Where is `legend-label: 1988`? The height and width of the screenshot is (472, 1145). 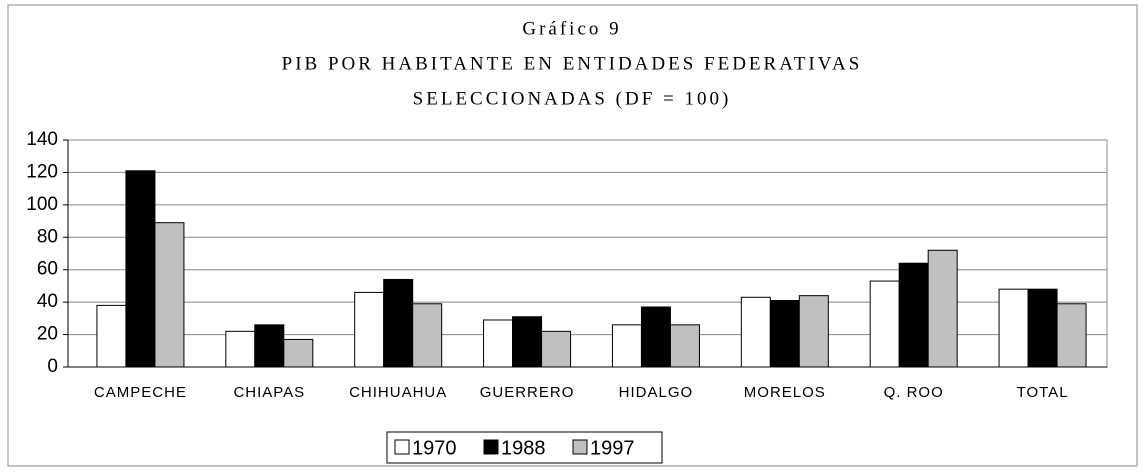 legend-label: 1988 is located at coordinates (523, 448).